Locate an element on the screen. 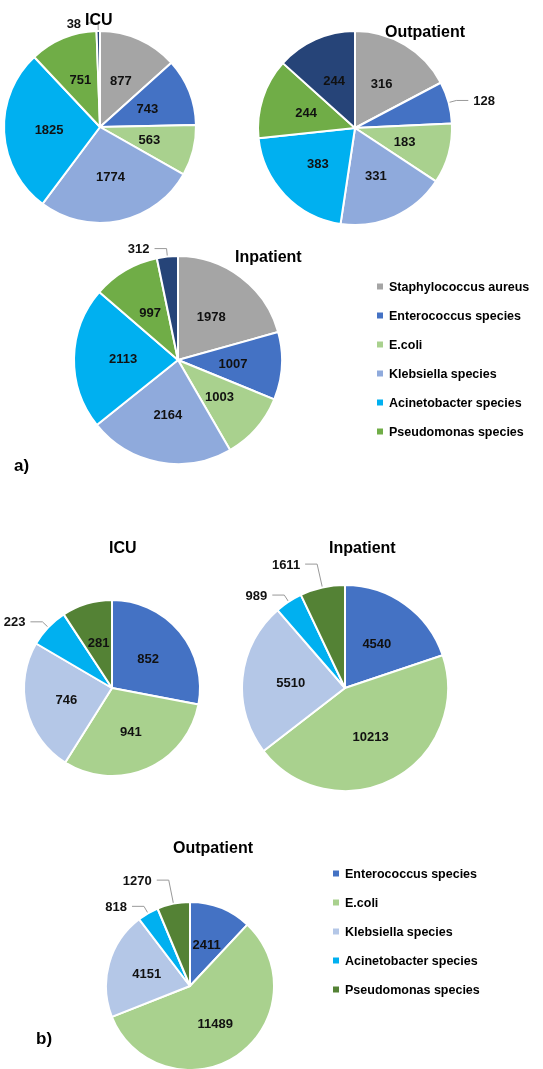 The image size is (543, 1069). data-label: 281 is located at coordinates (98, 643).